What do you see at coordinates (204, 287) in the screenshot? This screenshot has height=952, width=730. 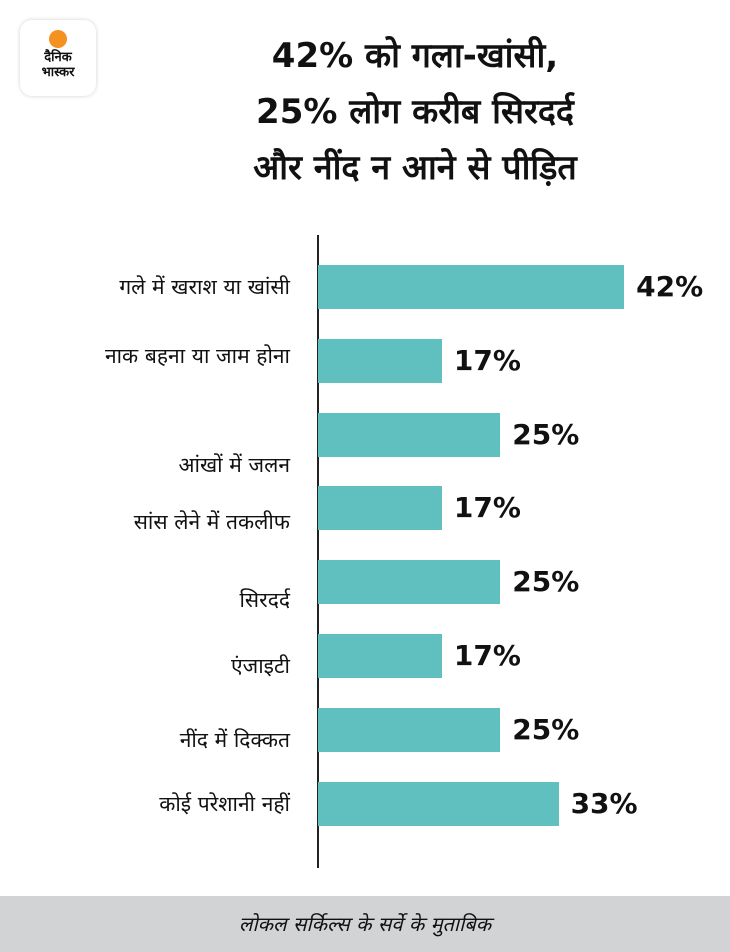 I see `category-label: गले में खराश या खांसी` at bounding box center [204, 287].